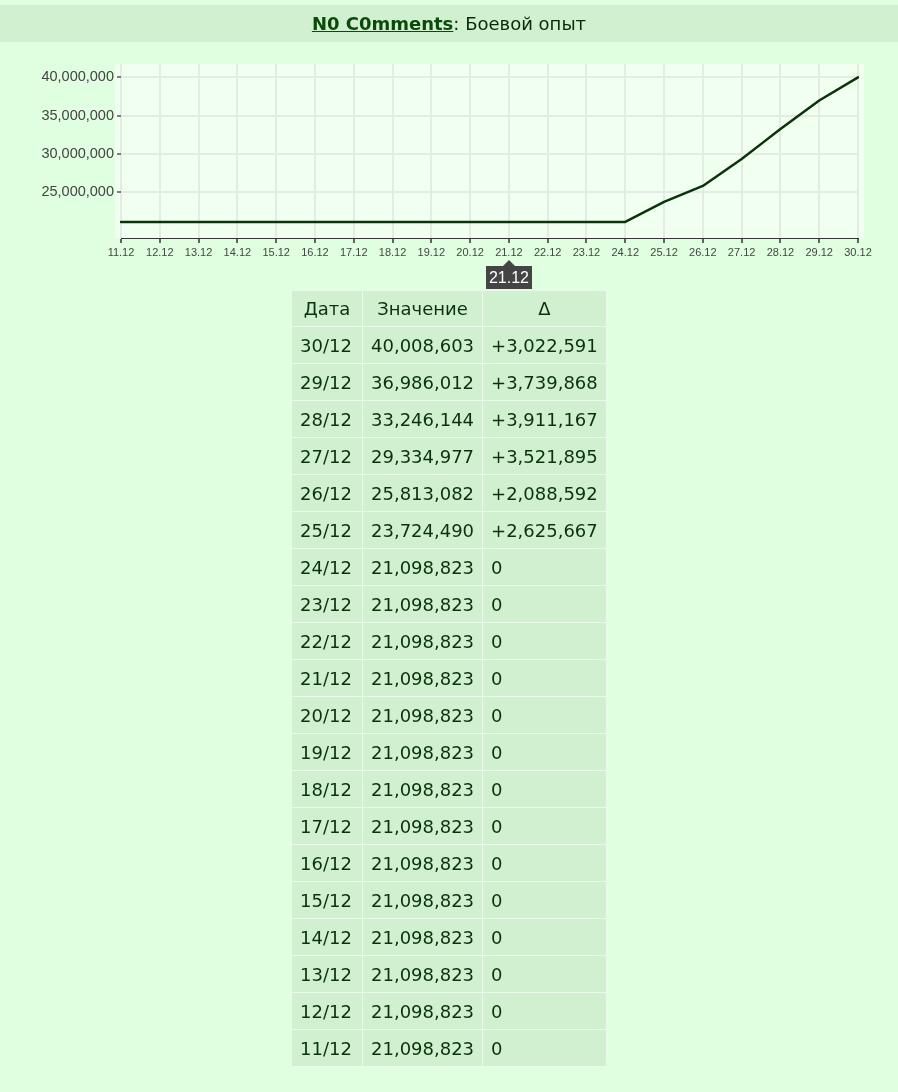  Describe the element at coordinates (586, 251) in the screenshot. I see `x-tick-label: 23.12` at that location.